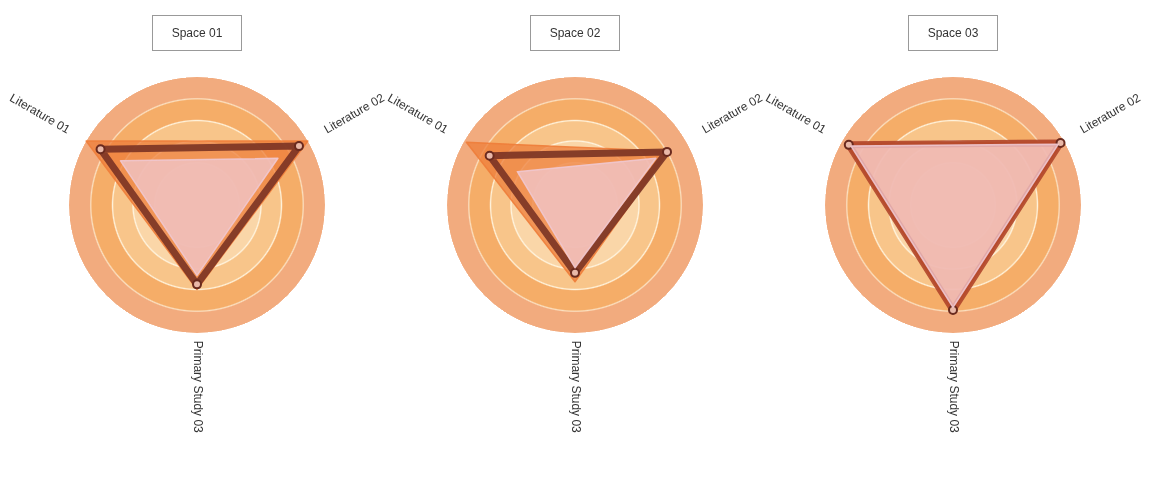 The height and width of the screenshot is (484, 1152). What do you see at coordinates (575, 33) in the screenshot?
I see `chart-title: Space 02` at bounding box center [575, 33].